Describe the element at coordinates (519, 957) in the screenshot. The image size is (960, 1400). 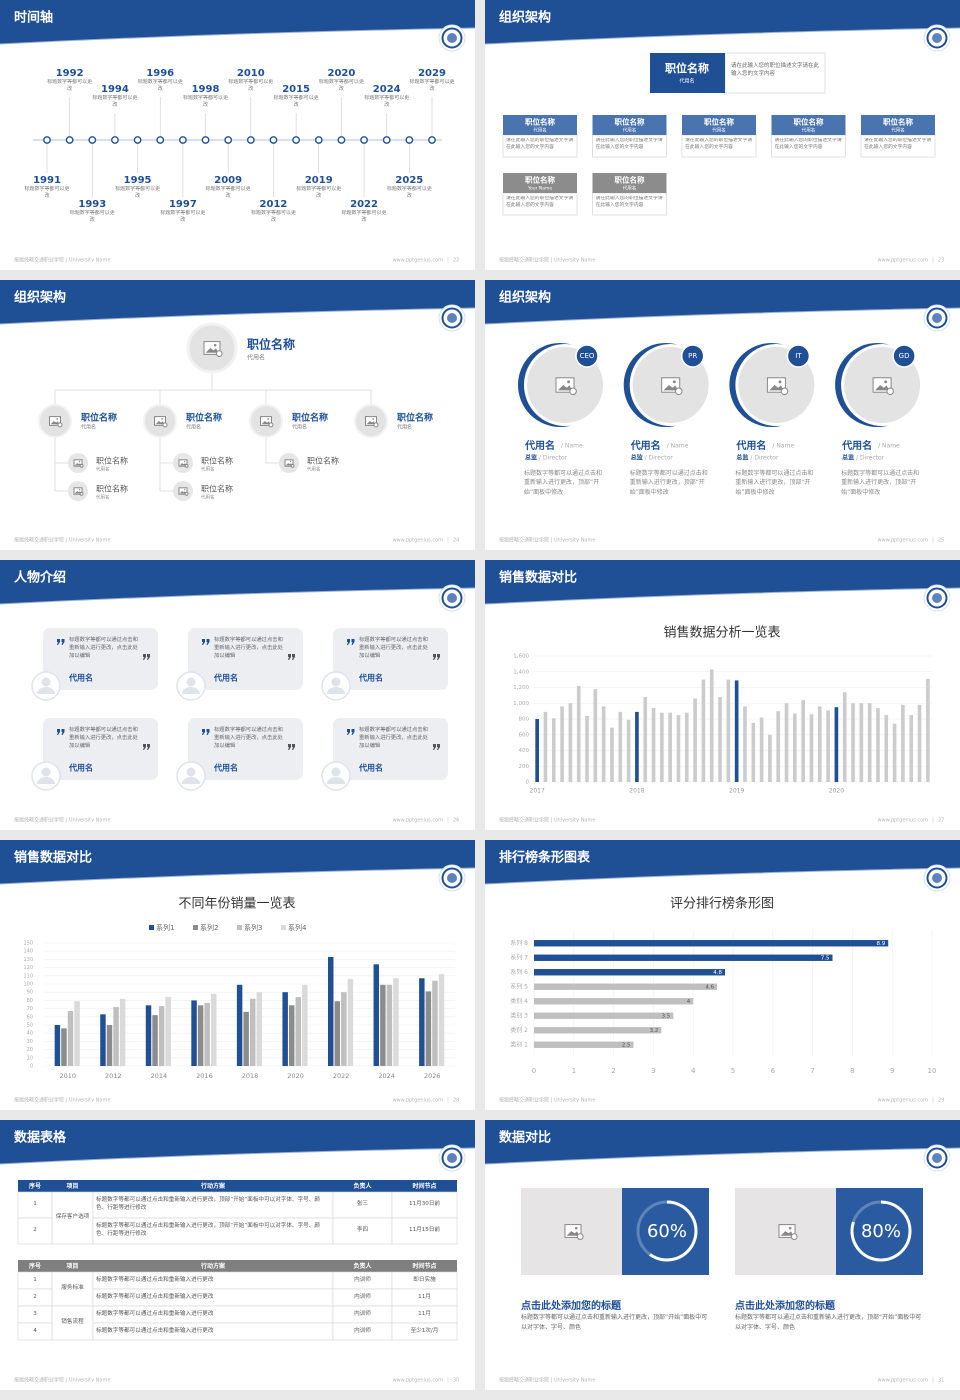
I see `y-tick-label: 系列 7` at that location.